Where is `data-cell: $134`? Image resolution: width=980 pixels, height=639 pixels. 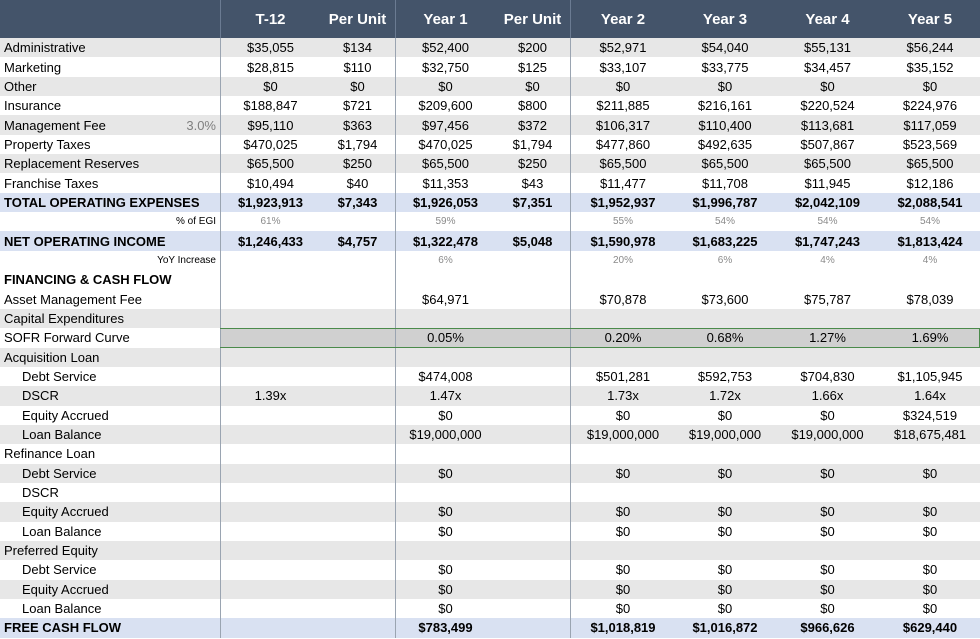 data-cell: $134 is located at coordinates (357, 48).